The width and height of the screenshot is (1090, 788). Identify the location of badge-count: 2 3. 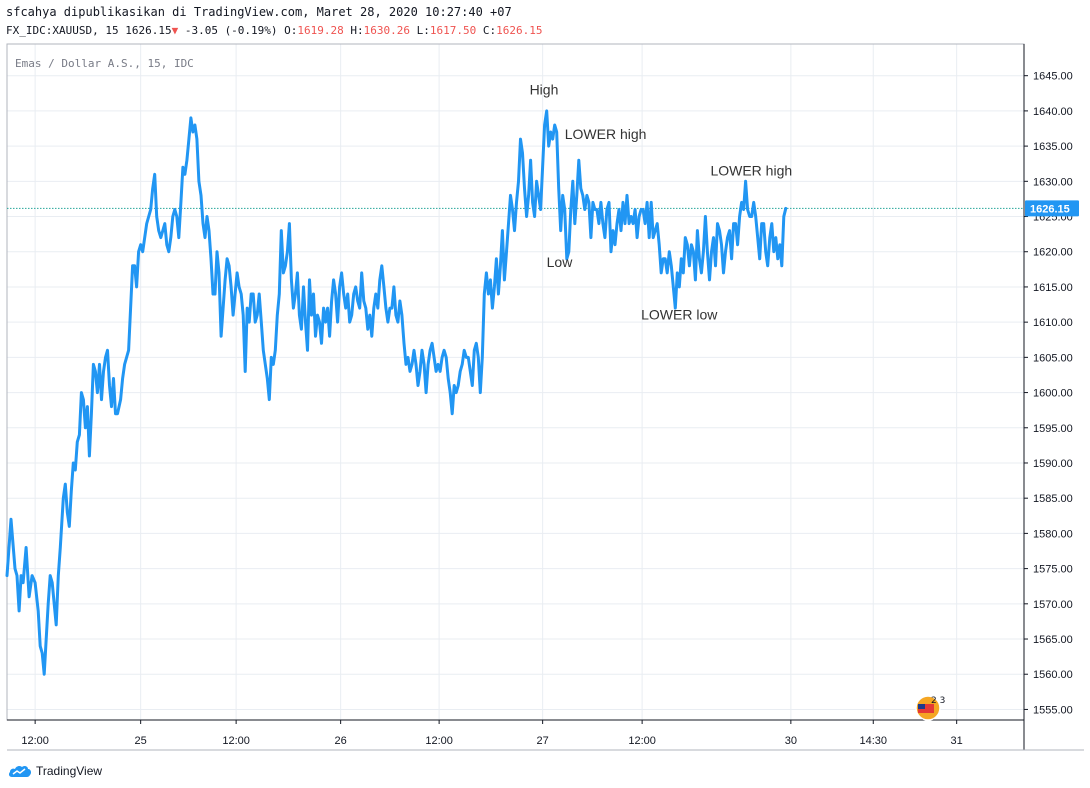
(938, 701).